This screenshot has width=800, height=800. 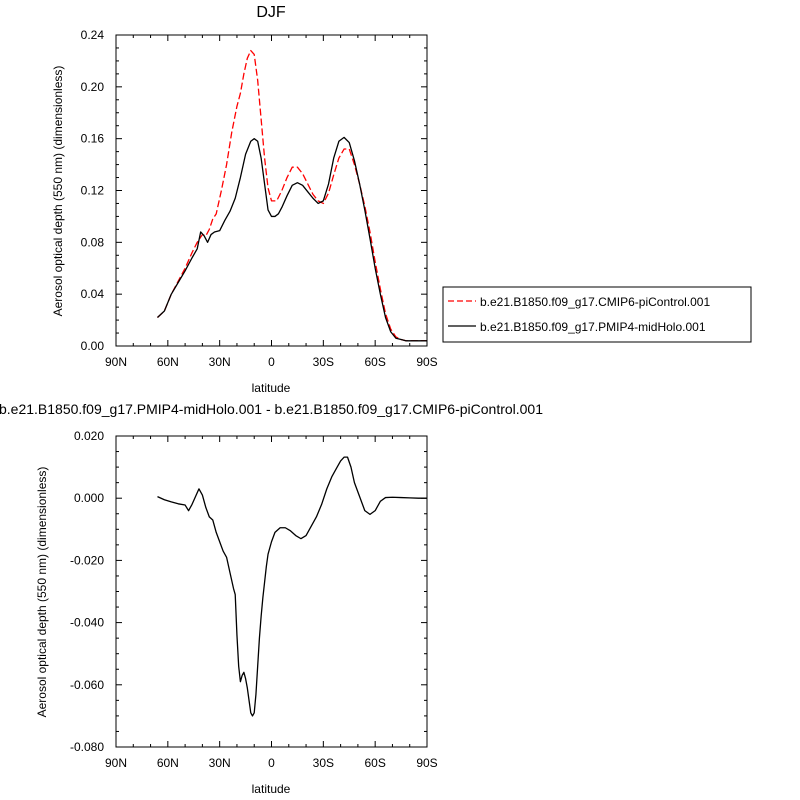 I want to click on top-y-tick-label: 0.08, so click(x=93, y=242).